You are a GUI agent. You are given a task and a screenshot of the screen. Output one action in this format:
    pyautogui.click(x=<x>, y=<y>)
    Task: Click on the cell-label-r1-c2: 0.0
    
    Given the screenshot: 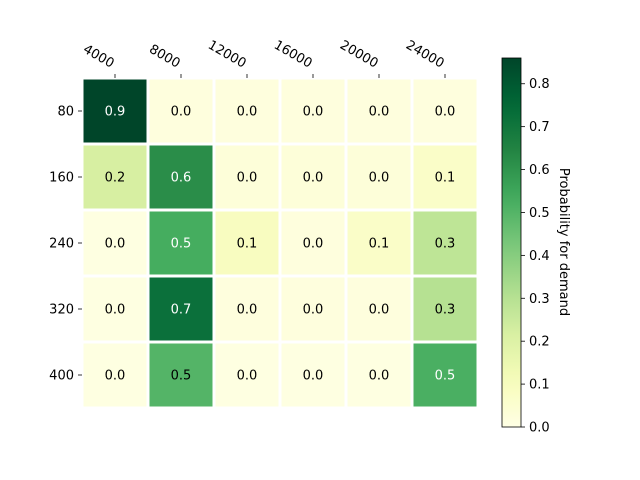 What is the action you would take?
    pyautogui.click(x=247, y=178)
    